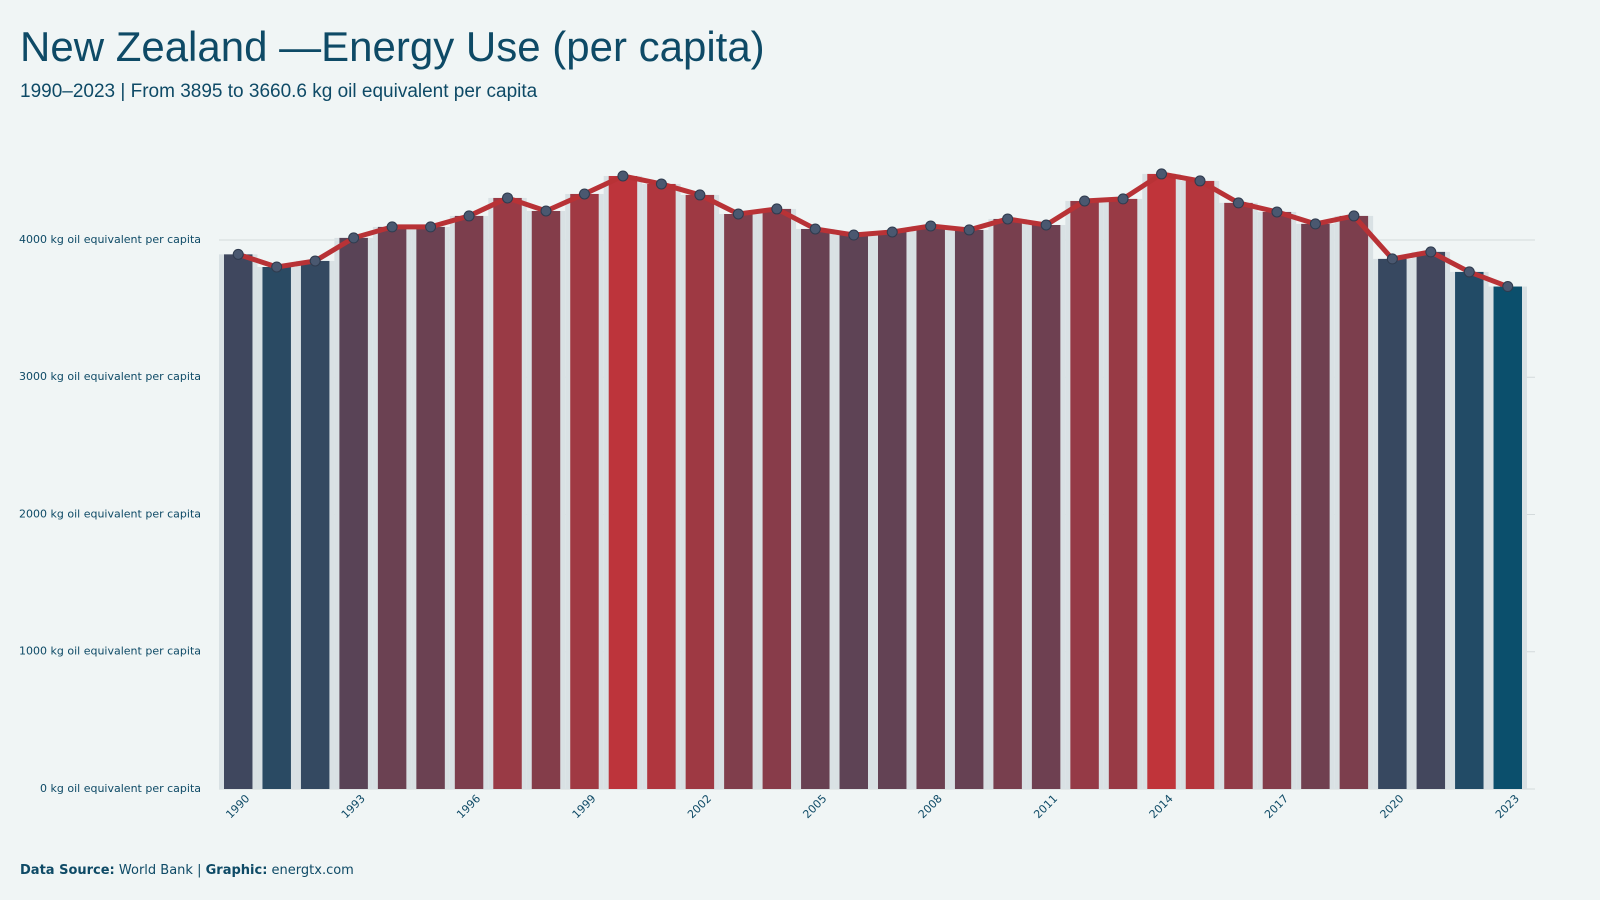 The height and width of the screenshot is (900, 1600). What do you see at coordinates (110, 513) in the screenshot?
I see `y-tick-label: 2000 kg oil equivalent per capita` at bounding box center [110, 513].